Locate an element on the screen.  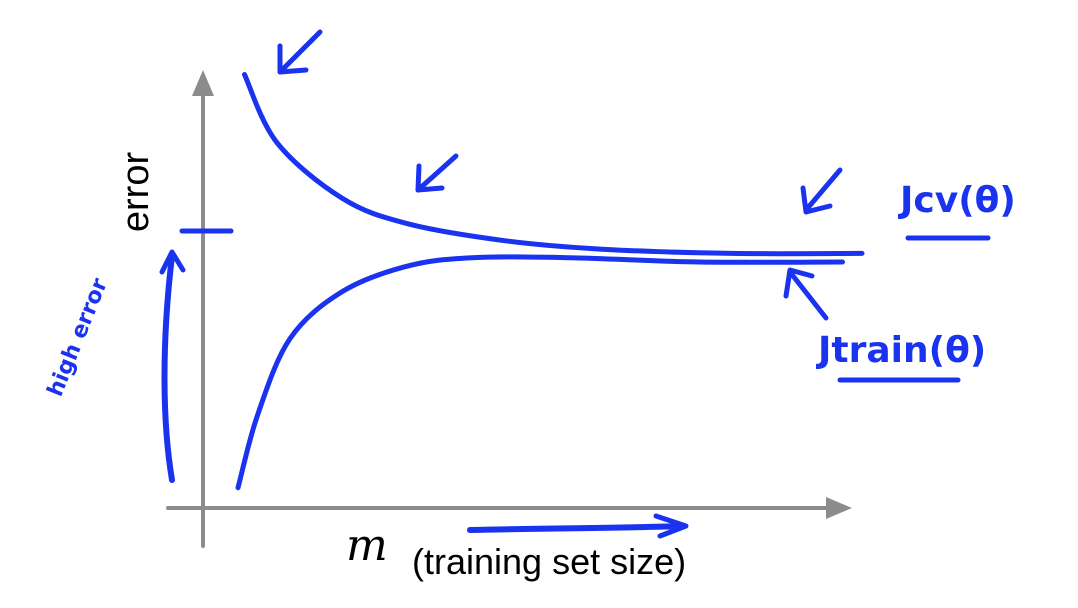
arrow-cv-start-icon is located at coordinates (300, 52).